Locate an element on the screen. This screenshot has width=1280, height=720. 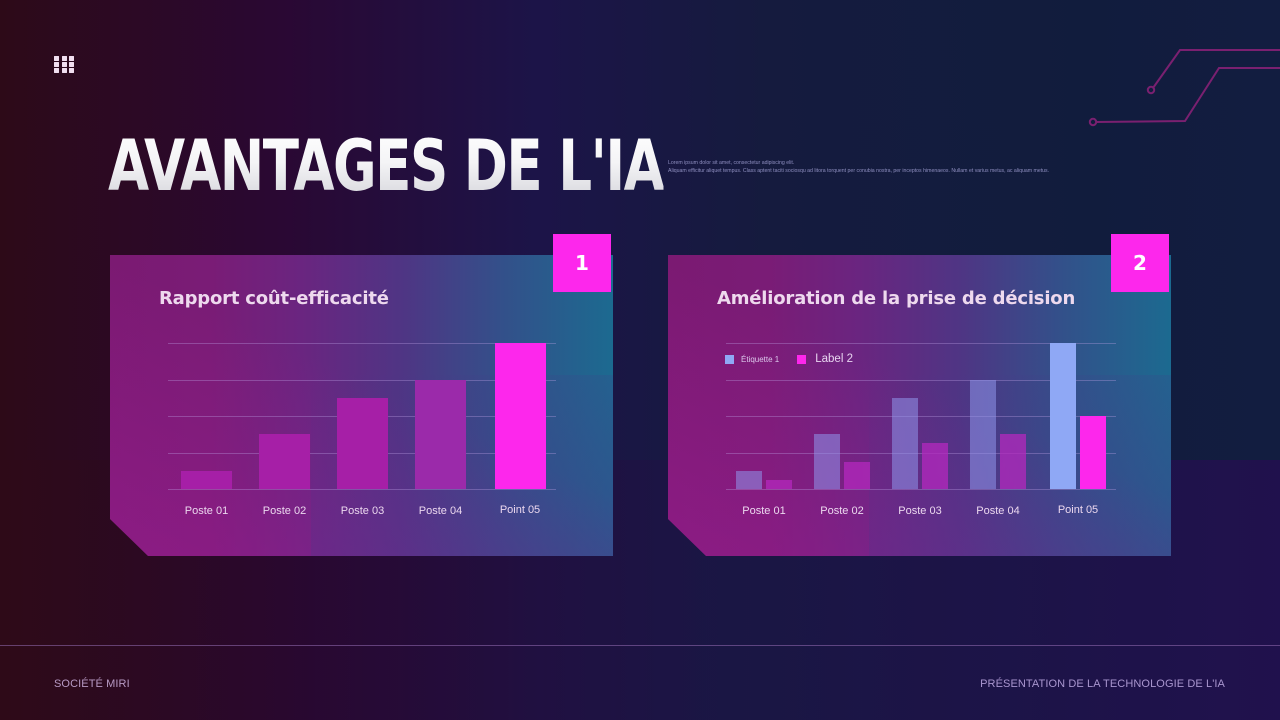
footer-divider is located at coordinates (640, 645).